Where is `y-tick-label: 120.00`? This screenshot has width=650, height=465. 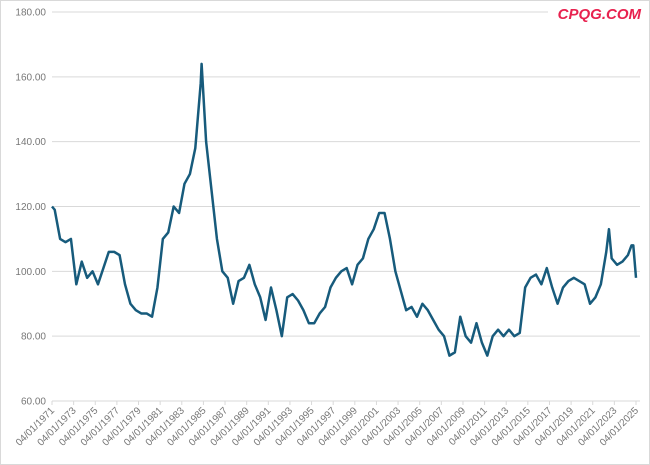
y-tick-label: 120.00 is located at coordinates (30, 207).